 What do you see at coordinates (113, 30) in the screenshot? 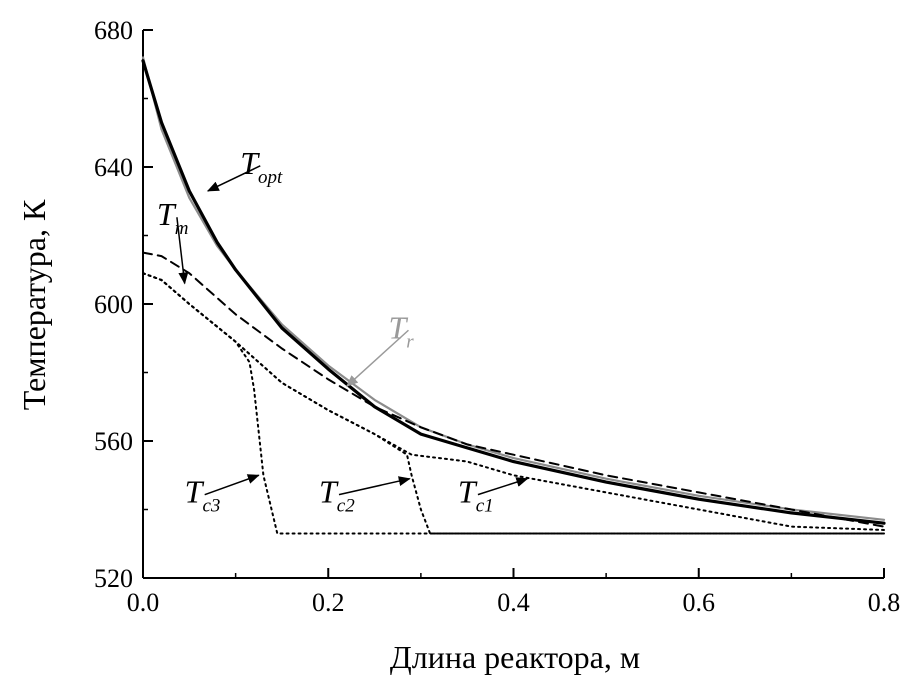
I see `y-tick-label: 680` at bounding box center [113, 30].